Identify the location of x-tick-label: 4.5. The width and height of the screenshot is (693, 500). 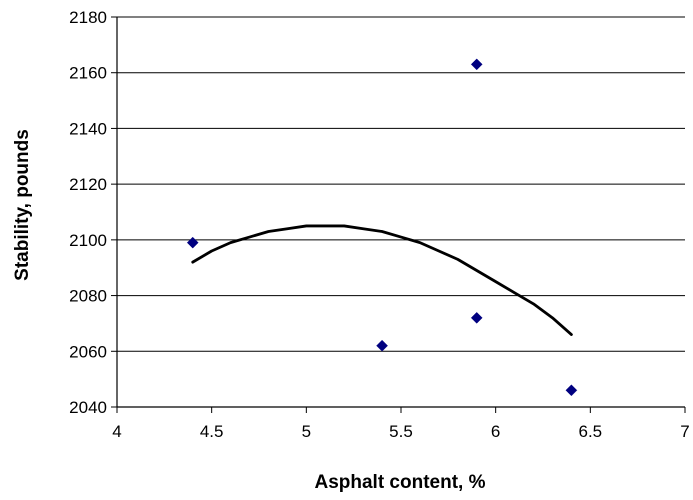
(212, 431).